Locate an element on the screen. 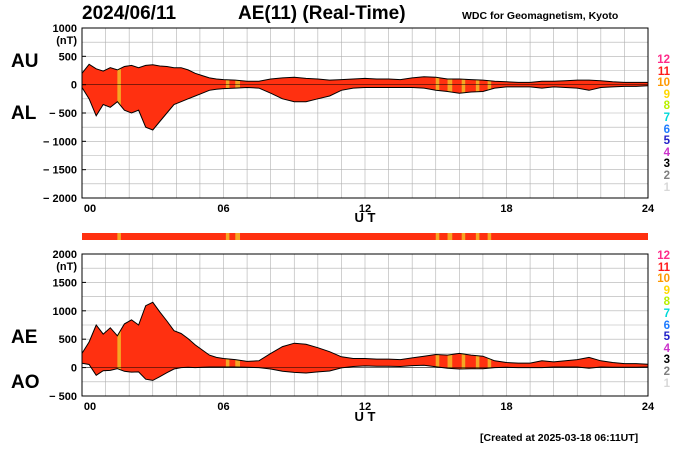 The image size is (700, 450). ae-ao-xtick-label: 12 is located at coordinates (365, 407).